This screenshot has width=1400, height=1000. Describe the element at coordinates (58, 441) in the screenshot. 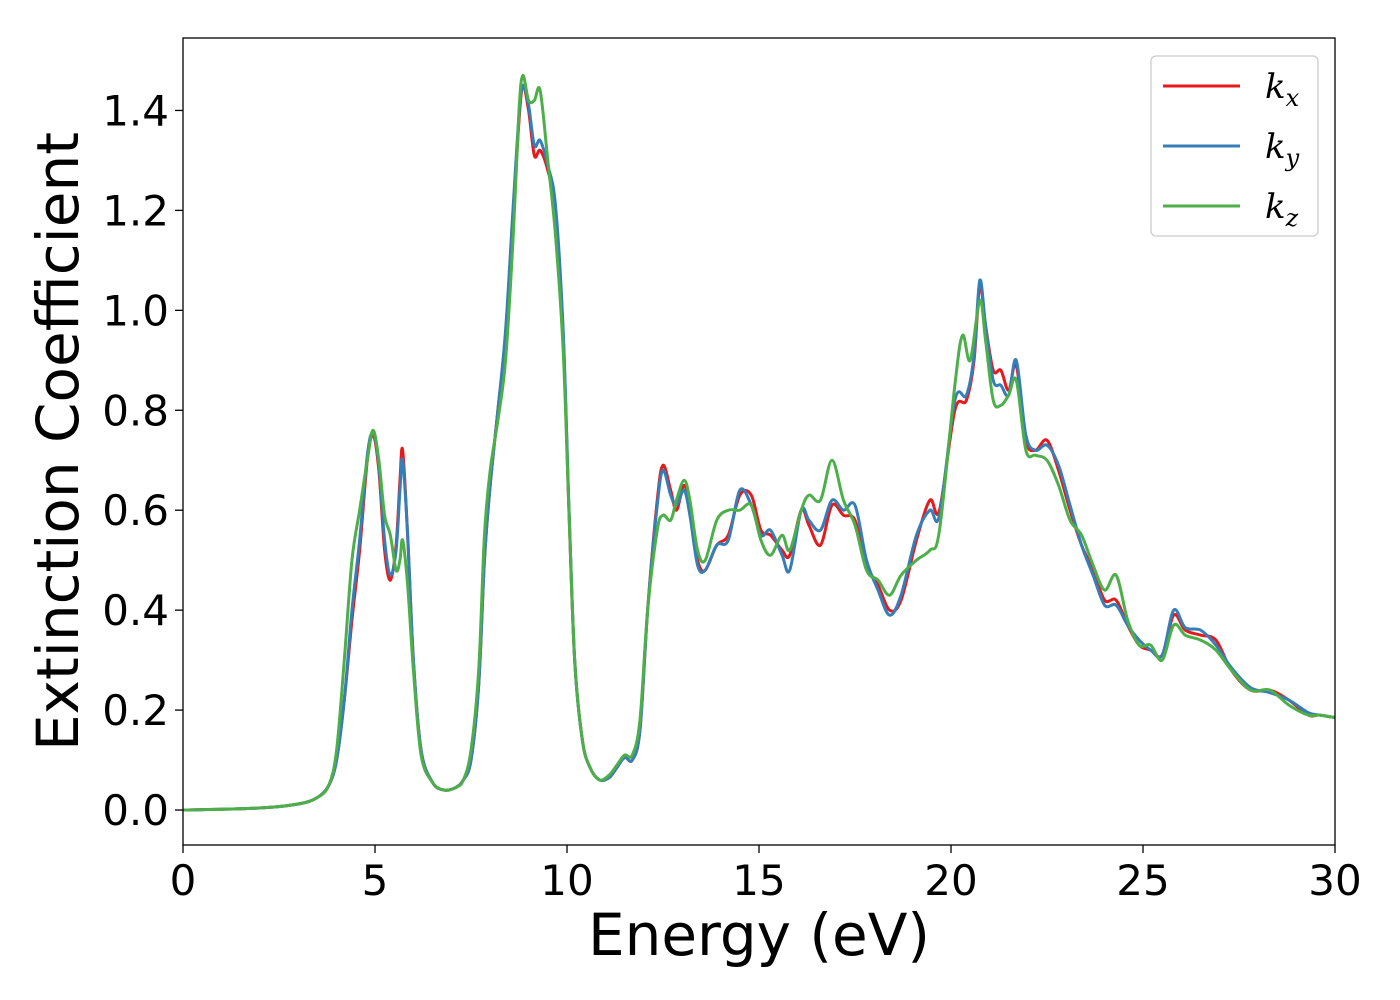

I see `y-axis-label: Extinction Coefficient` at that location.